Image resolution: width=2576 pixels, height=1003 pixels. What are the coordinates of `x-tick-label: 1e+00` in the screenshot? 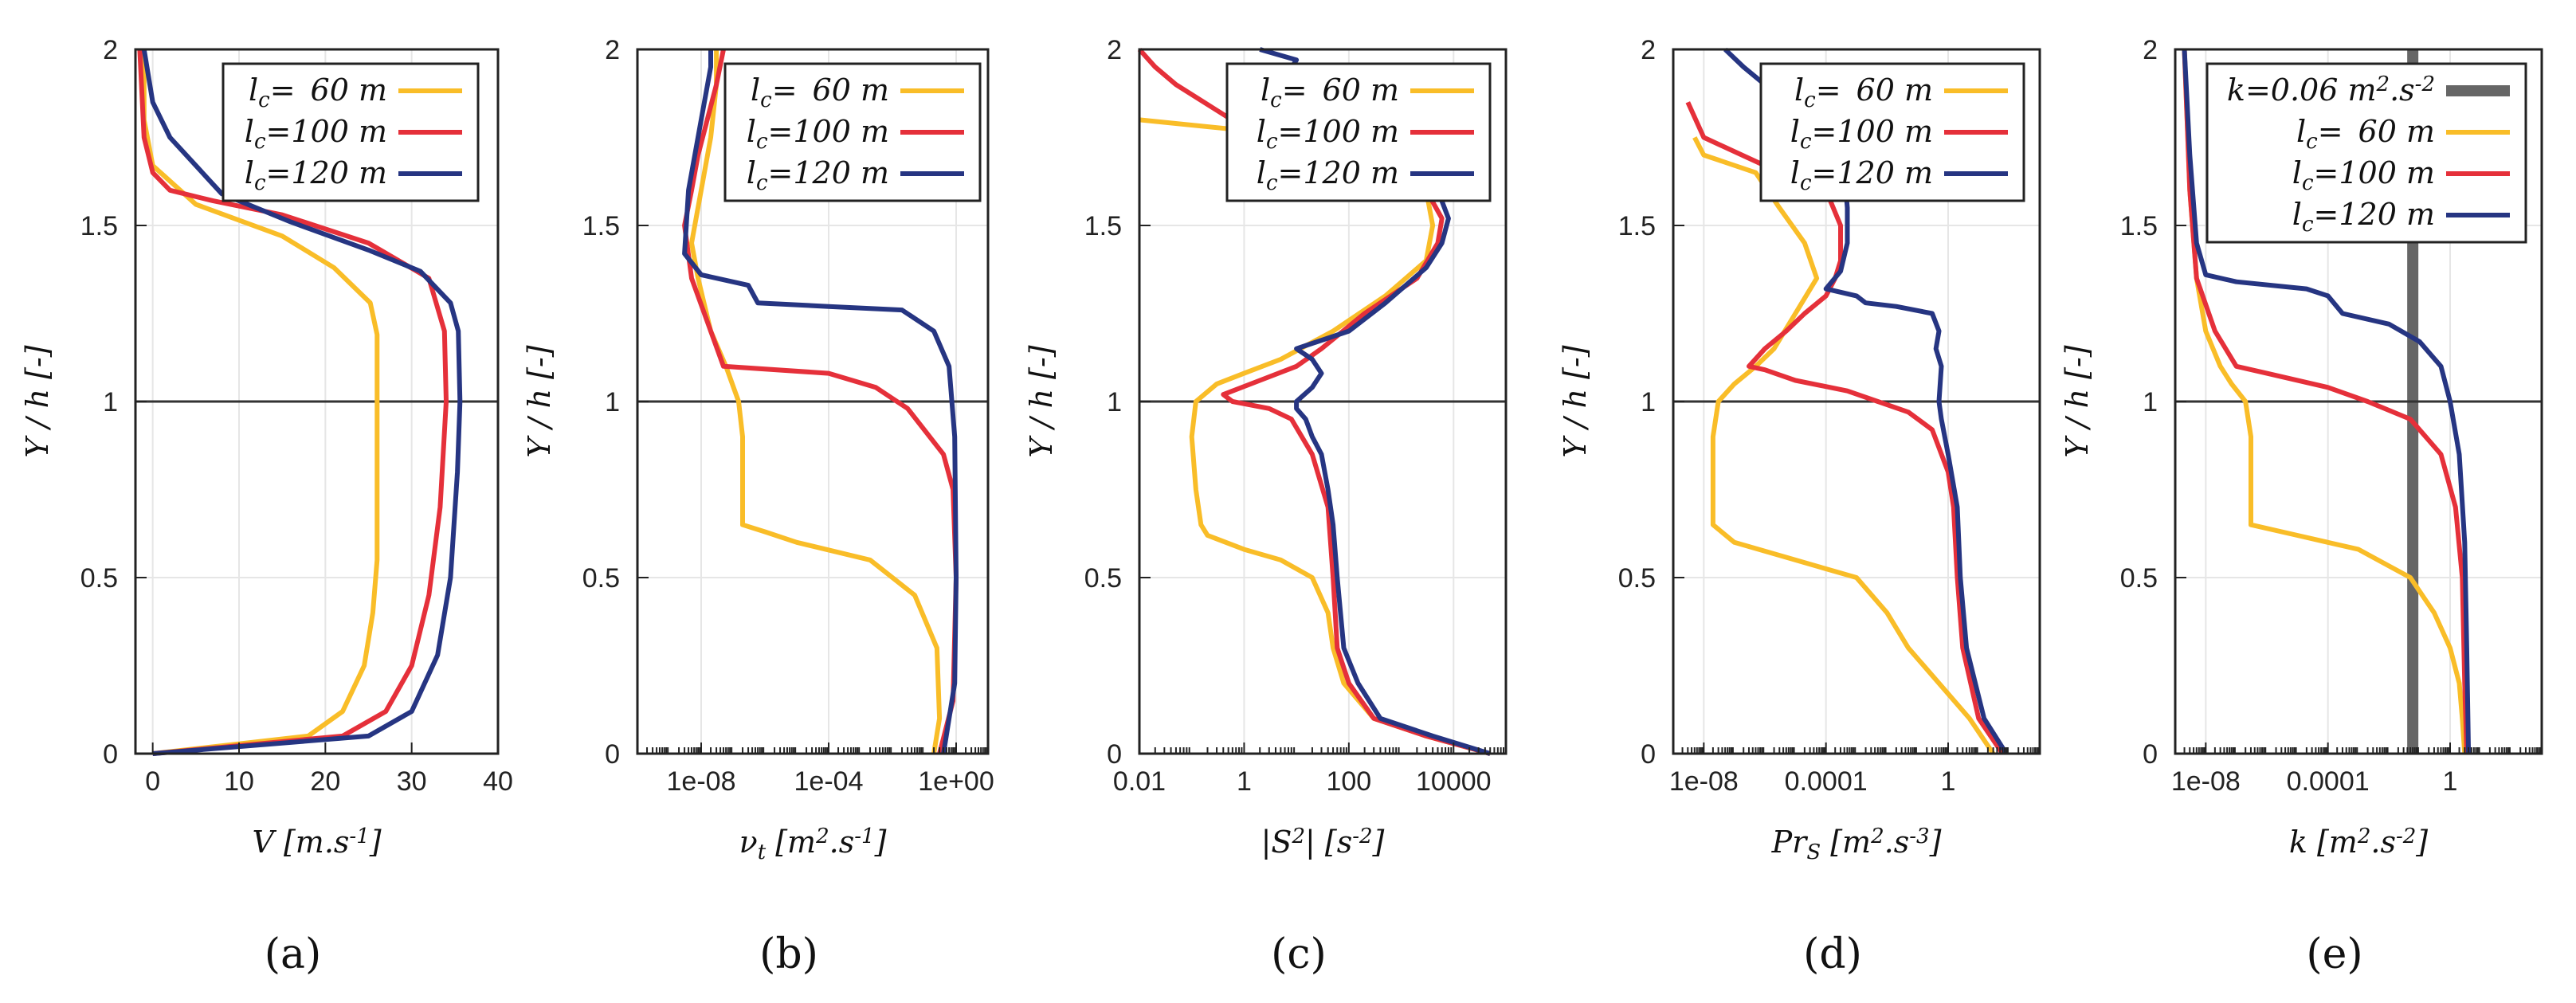 It's located at (956, 781).